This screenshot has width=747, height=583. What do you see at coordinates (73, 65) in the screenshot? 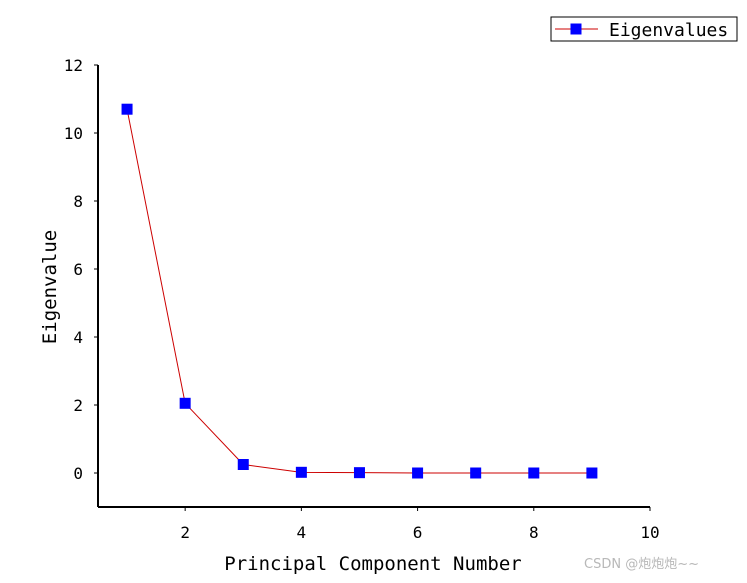
I see `y-tick-label: 12` at bounding box center [73, 65].